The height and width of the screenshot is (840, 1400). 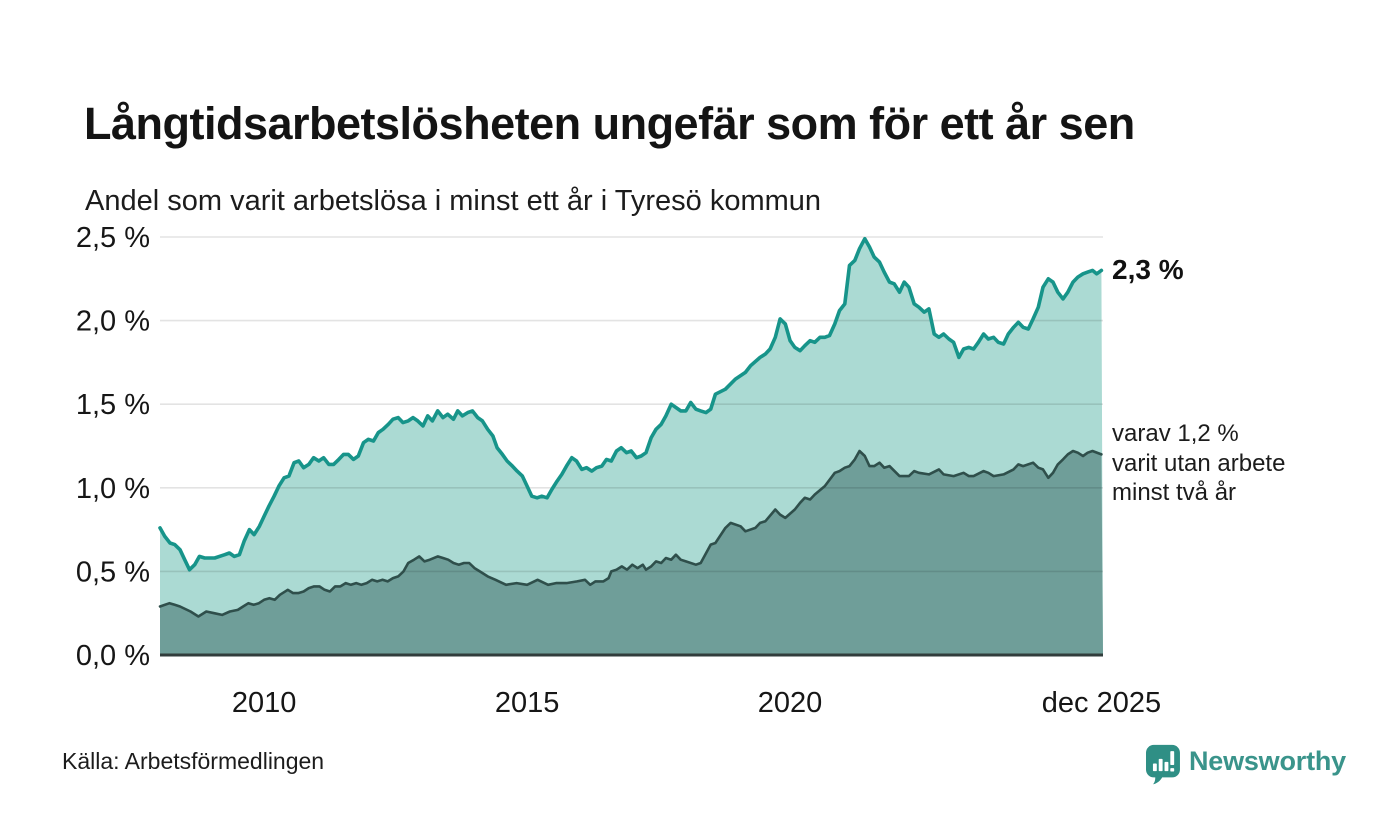 What do you see at coordinates (113, 238) in the screenshot?
I see `y-axis-tick-label: 2,5 %` at bounding box center [113, 238].